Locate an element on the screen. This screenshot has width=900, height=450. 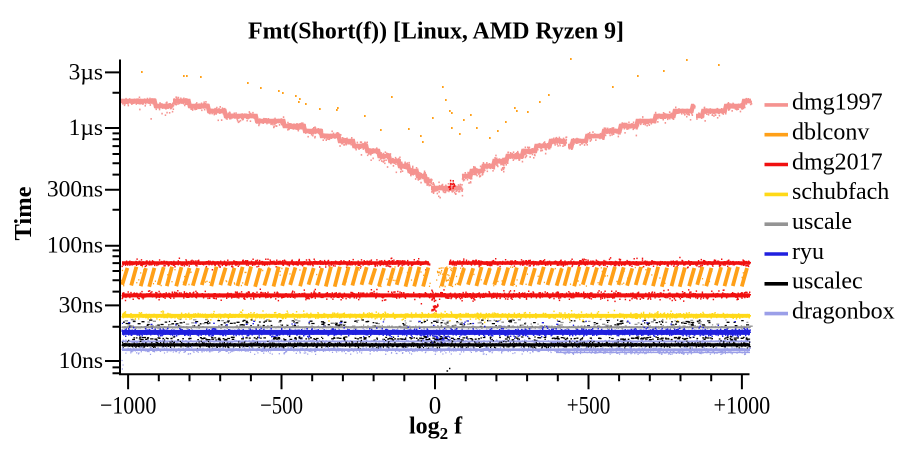
svg-text: +1000 is located at coordinates (742, 406).